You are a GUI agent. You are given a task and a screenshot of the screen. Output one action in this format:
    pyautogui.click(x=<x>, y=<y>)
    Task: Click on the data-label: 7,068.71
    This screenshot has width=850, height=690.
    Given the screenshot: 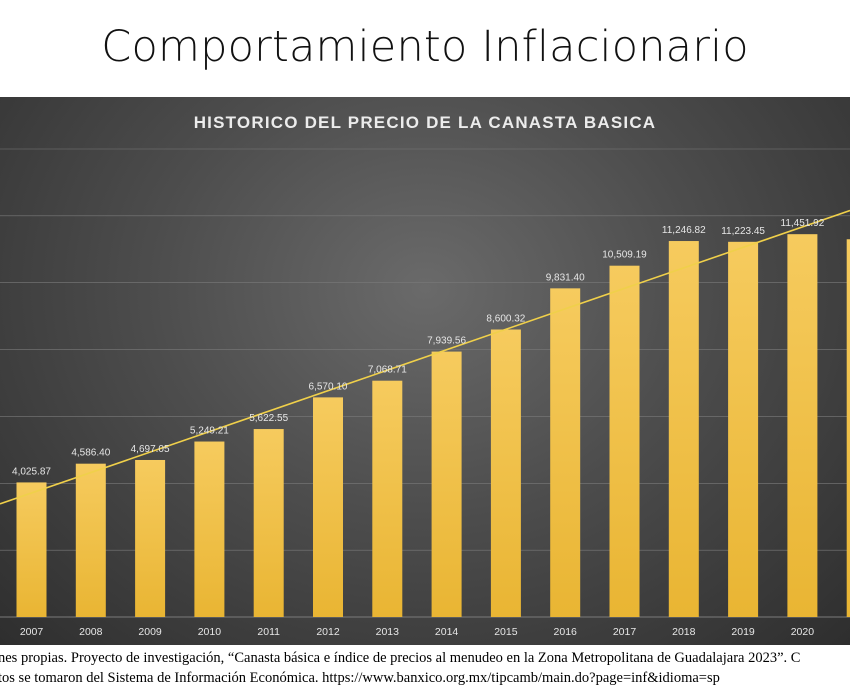 What is the action you would take?
    pyautogui.click(x=387, y=370)
    